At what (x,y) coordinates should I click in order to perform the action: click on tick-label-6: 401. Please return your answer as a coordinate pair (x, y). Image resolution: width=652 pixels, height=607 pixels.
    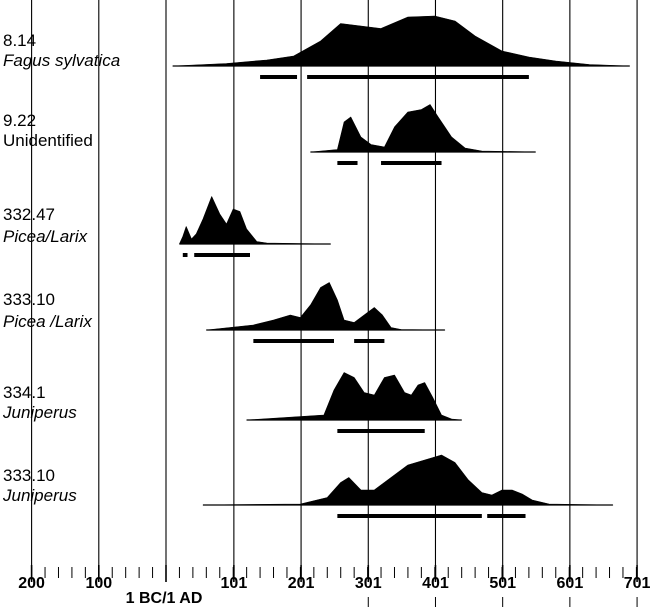
    Looking at the image, I should click on (435, 583).